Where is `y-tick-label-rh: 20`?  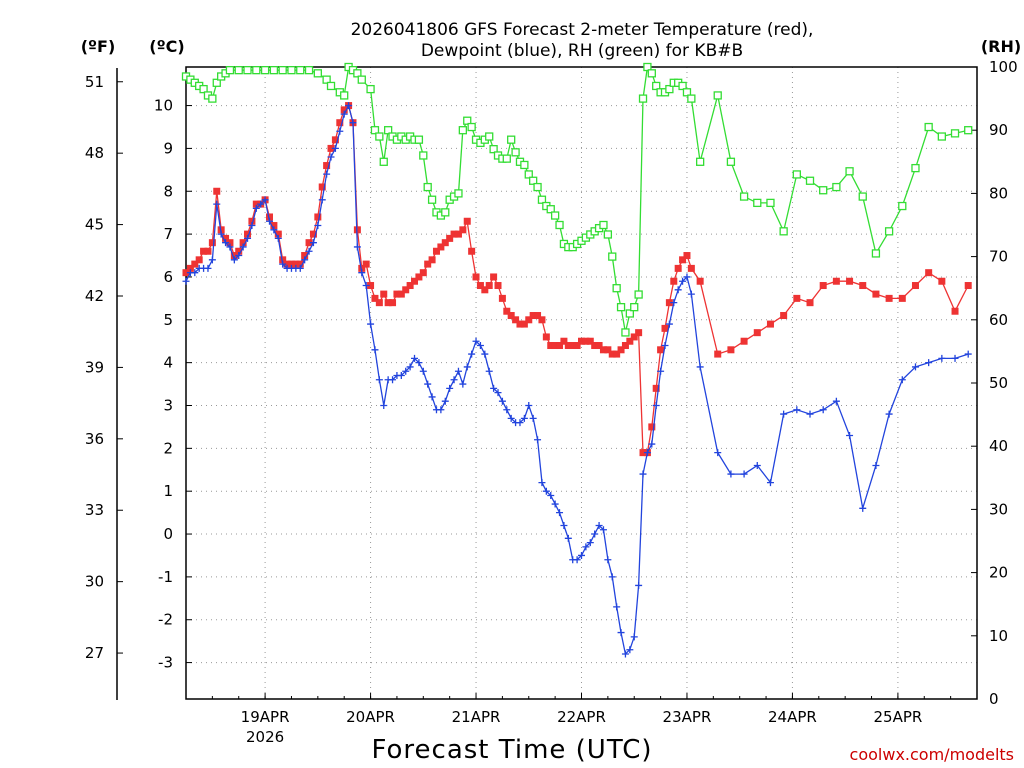 y-tick-label-rh: 20 is located at coordinates (998, 573).